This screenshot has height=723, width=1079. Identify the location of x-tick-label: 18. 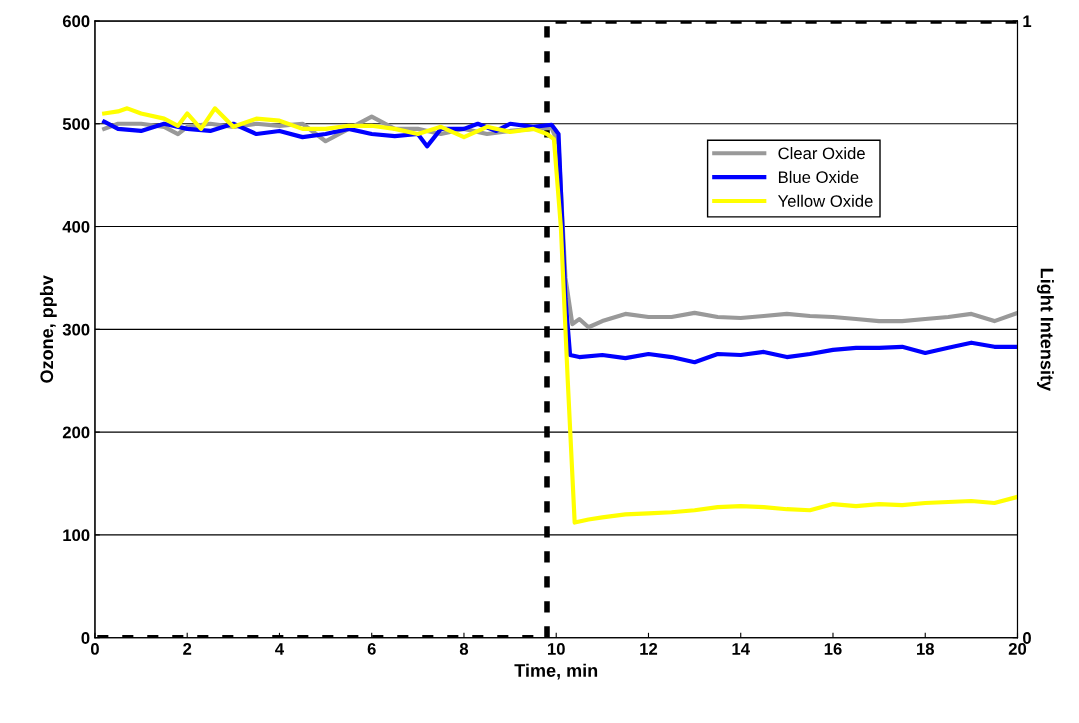
(925, 648).